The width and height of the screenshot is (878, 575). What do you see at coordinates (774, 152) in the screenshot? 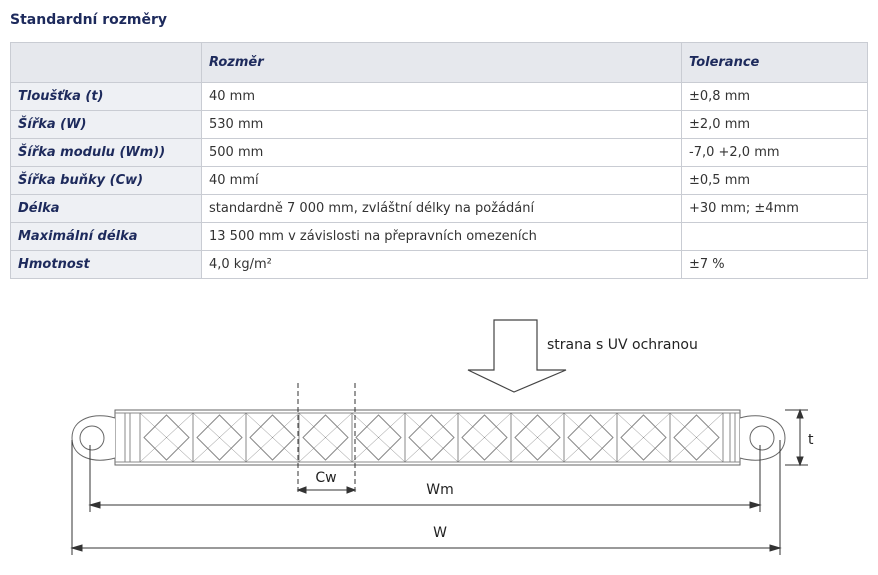
I see `cell: -7,0 +2,0 mm` at bounding box center [774, 152].